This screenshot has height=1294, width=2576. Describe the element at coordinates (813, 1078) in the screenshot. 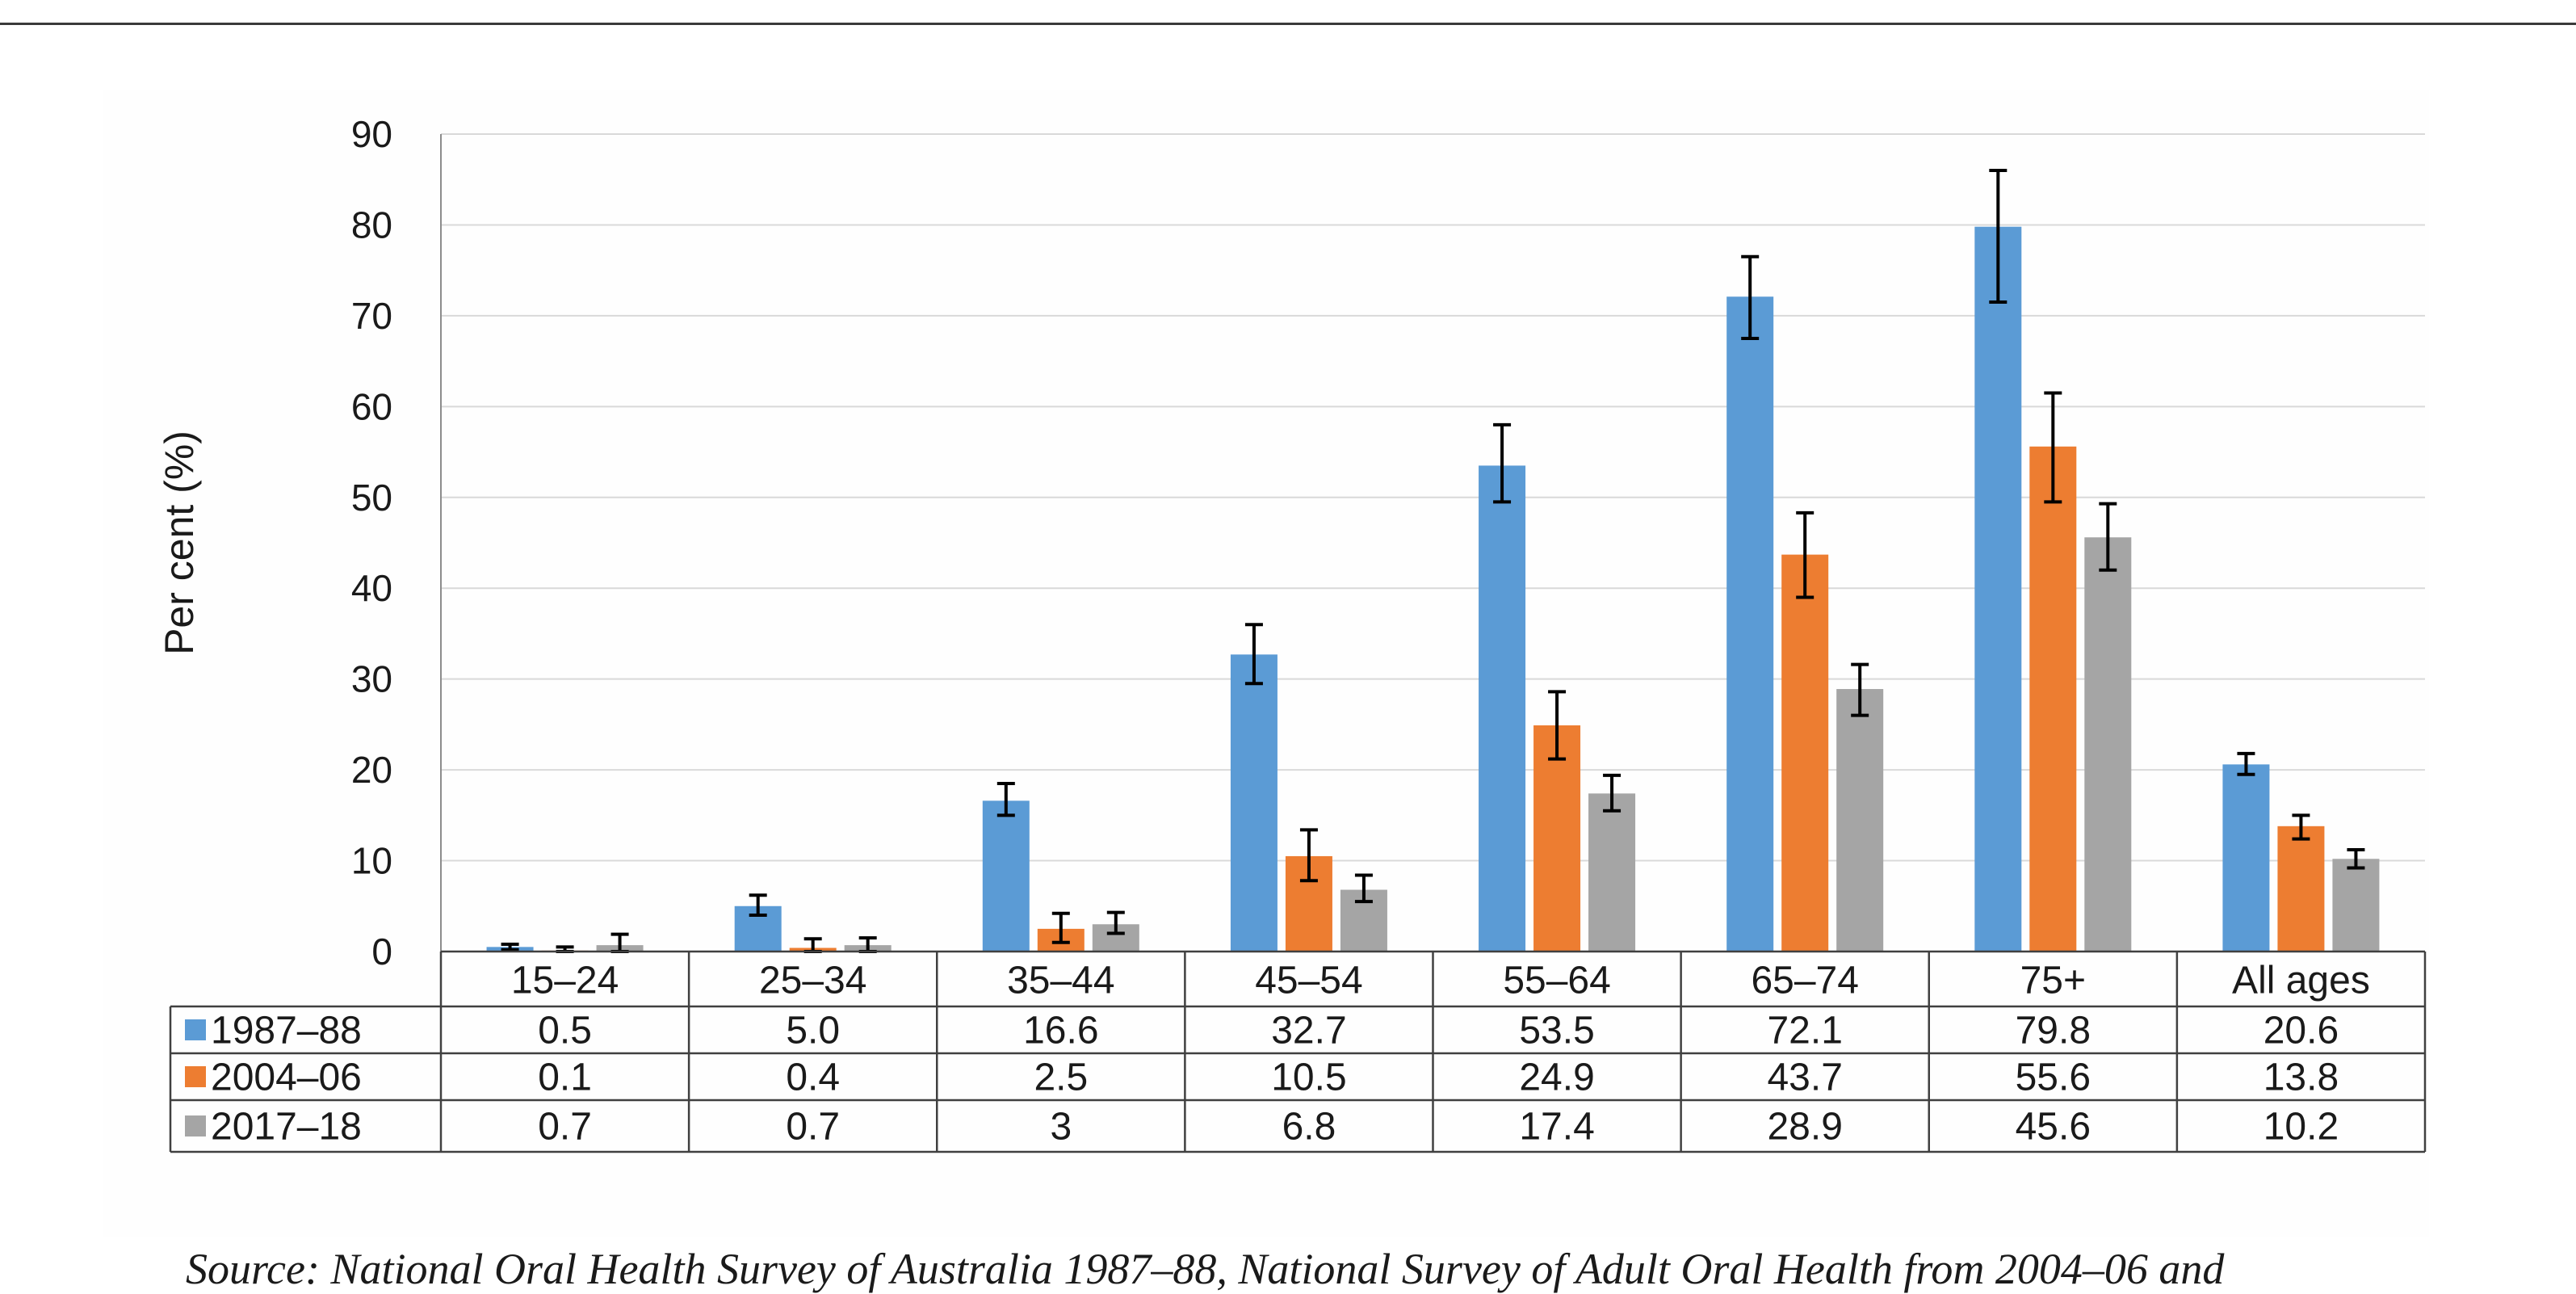

I see `table-cell-value: 0.4` at that location.